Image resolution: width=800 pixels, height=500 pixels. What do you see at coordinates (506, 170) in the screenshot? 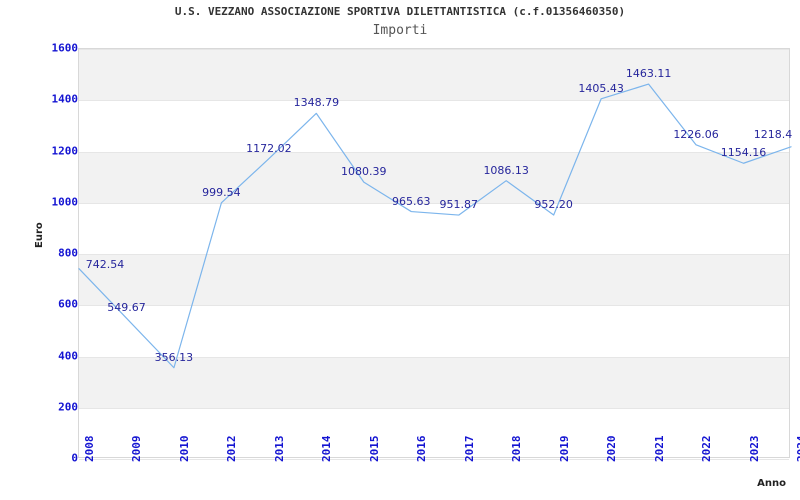
I see `data-point-label: 1086.13` at bounding box center [506, 170].